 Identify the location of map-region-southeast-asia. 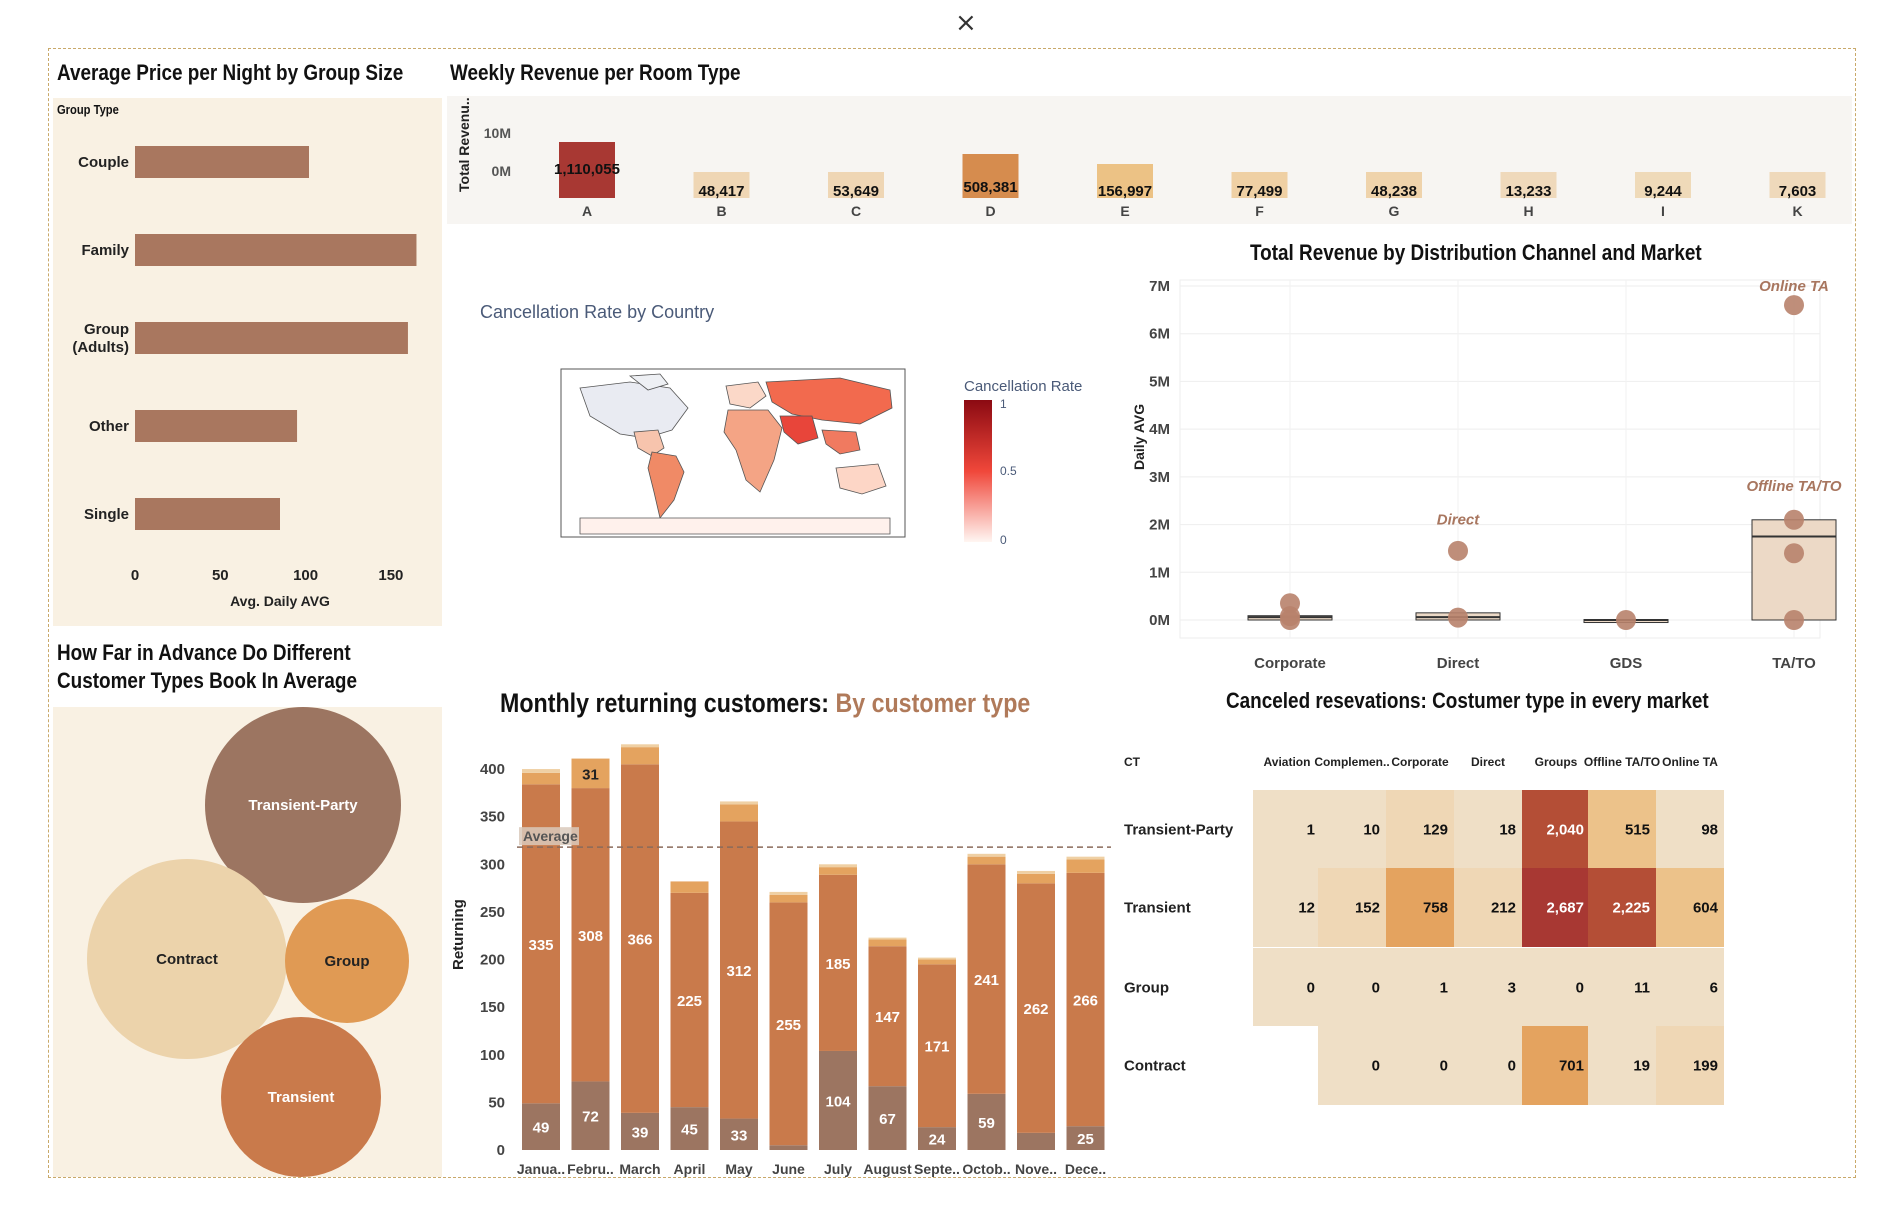
(841, 442).